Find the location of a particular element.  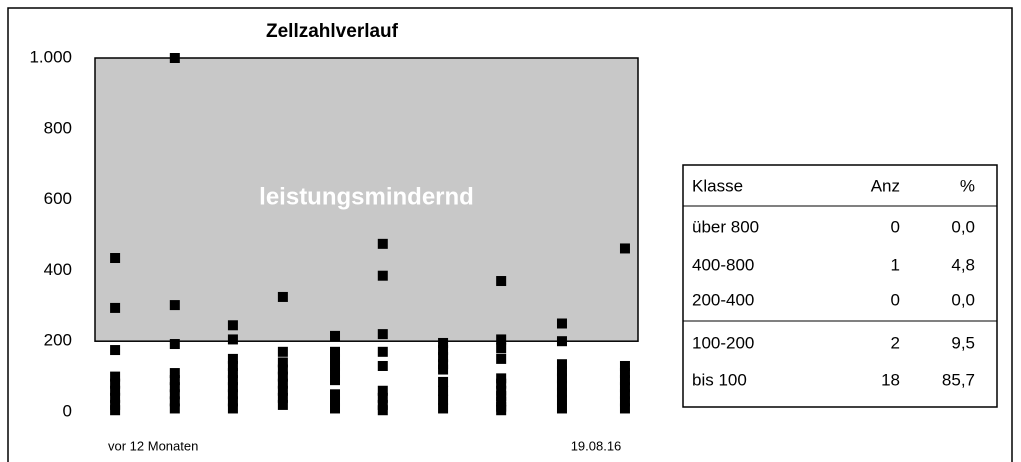

table-cell: 85,7 is located at coordinates (958, 379).